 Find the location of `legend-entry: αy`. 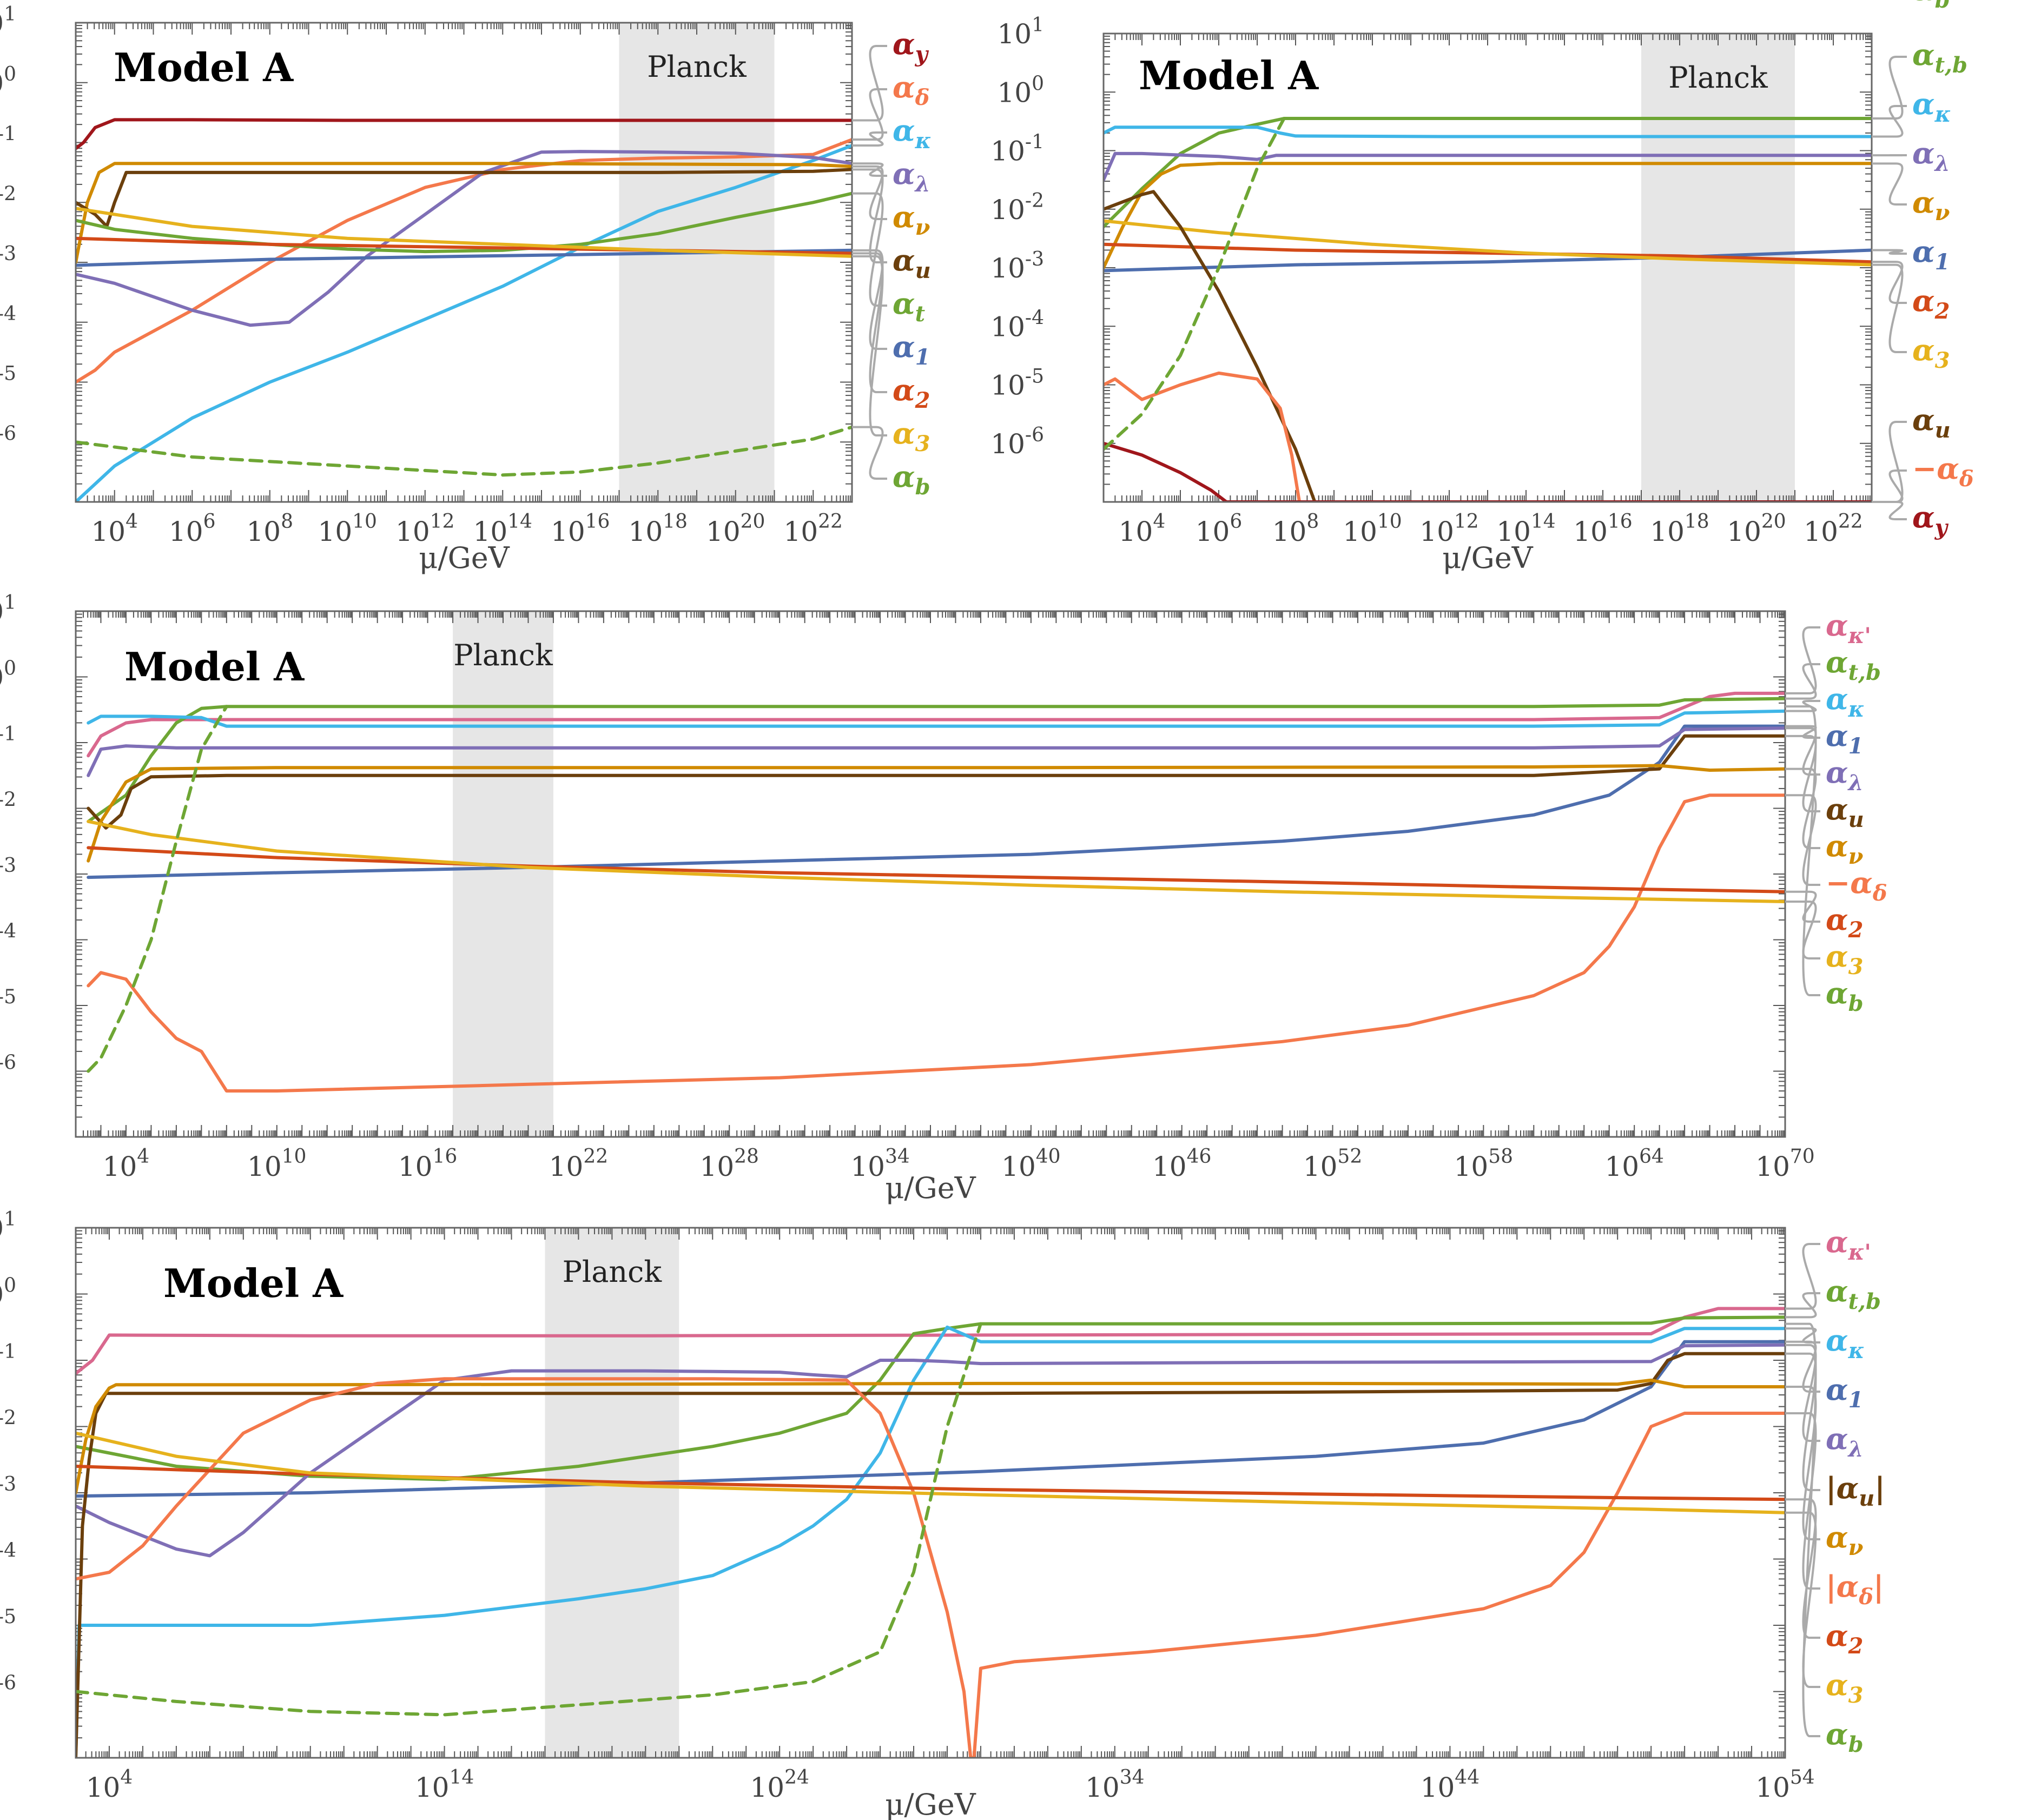

legend-entry: αy is located at coordinates (1930, 520).